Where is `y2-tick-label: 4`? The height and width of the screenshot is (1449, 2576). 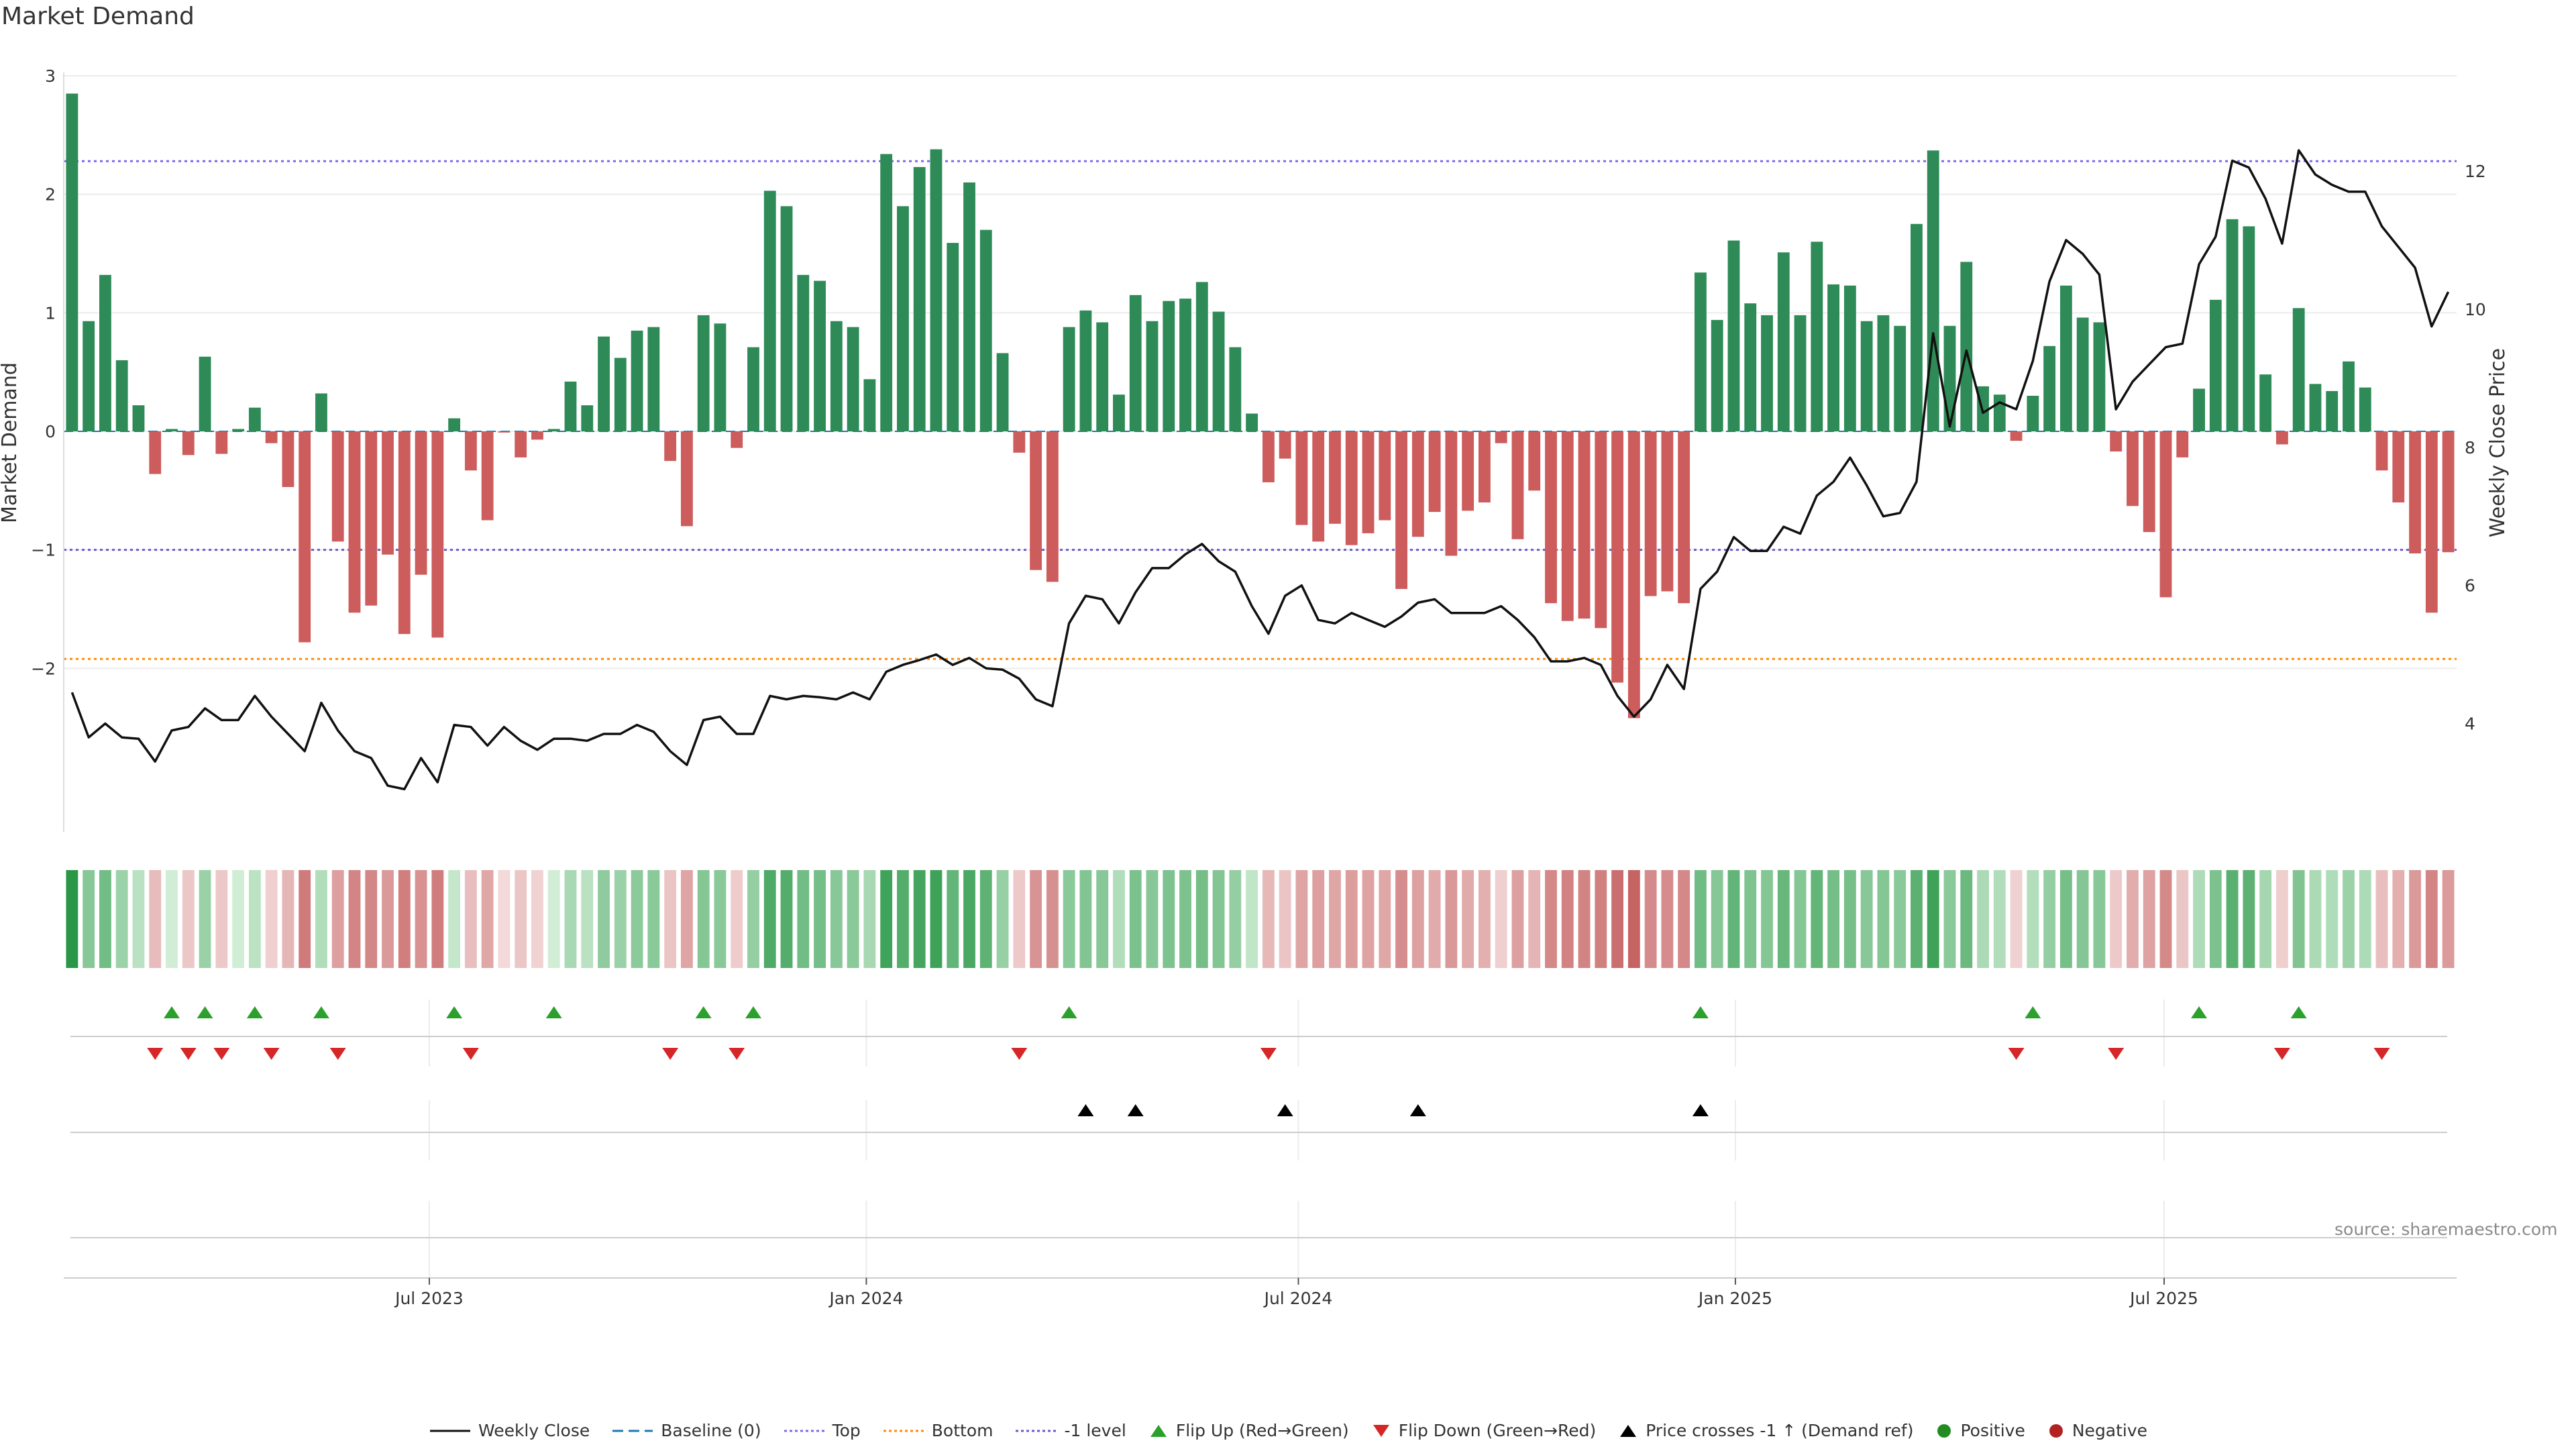 y2-tick-label: 4 is located at coordinates (2470, 724).